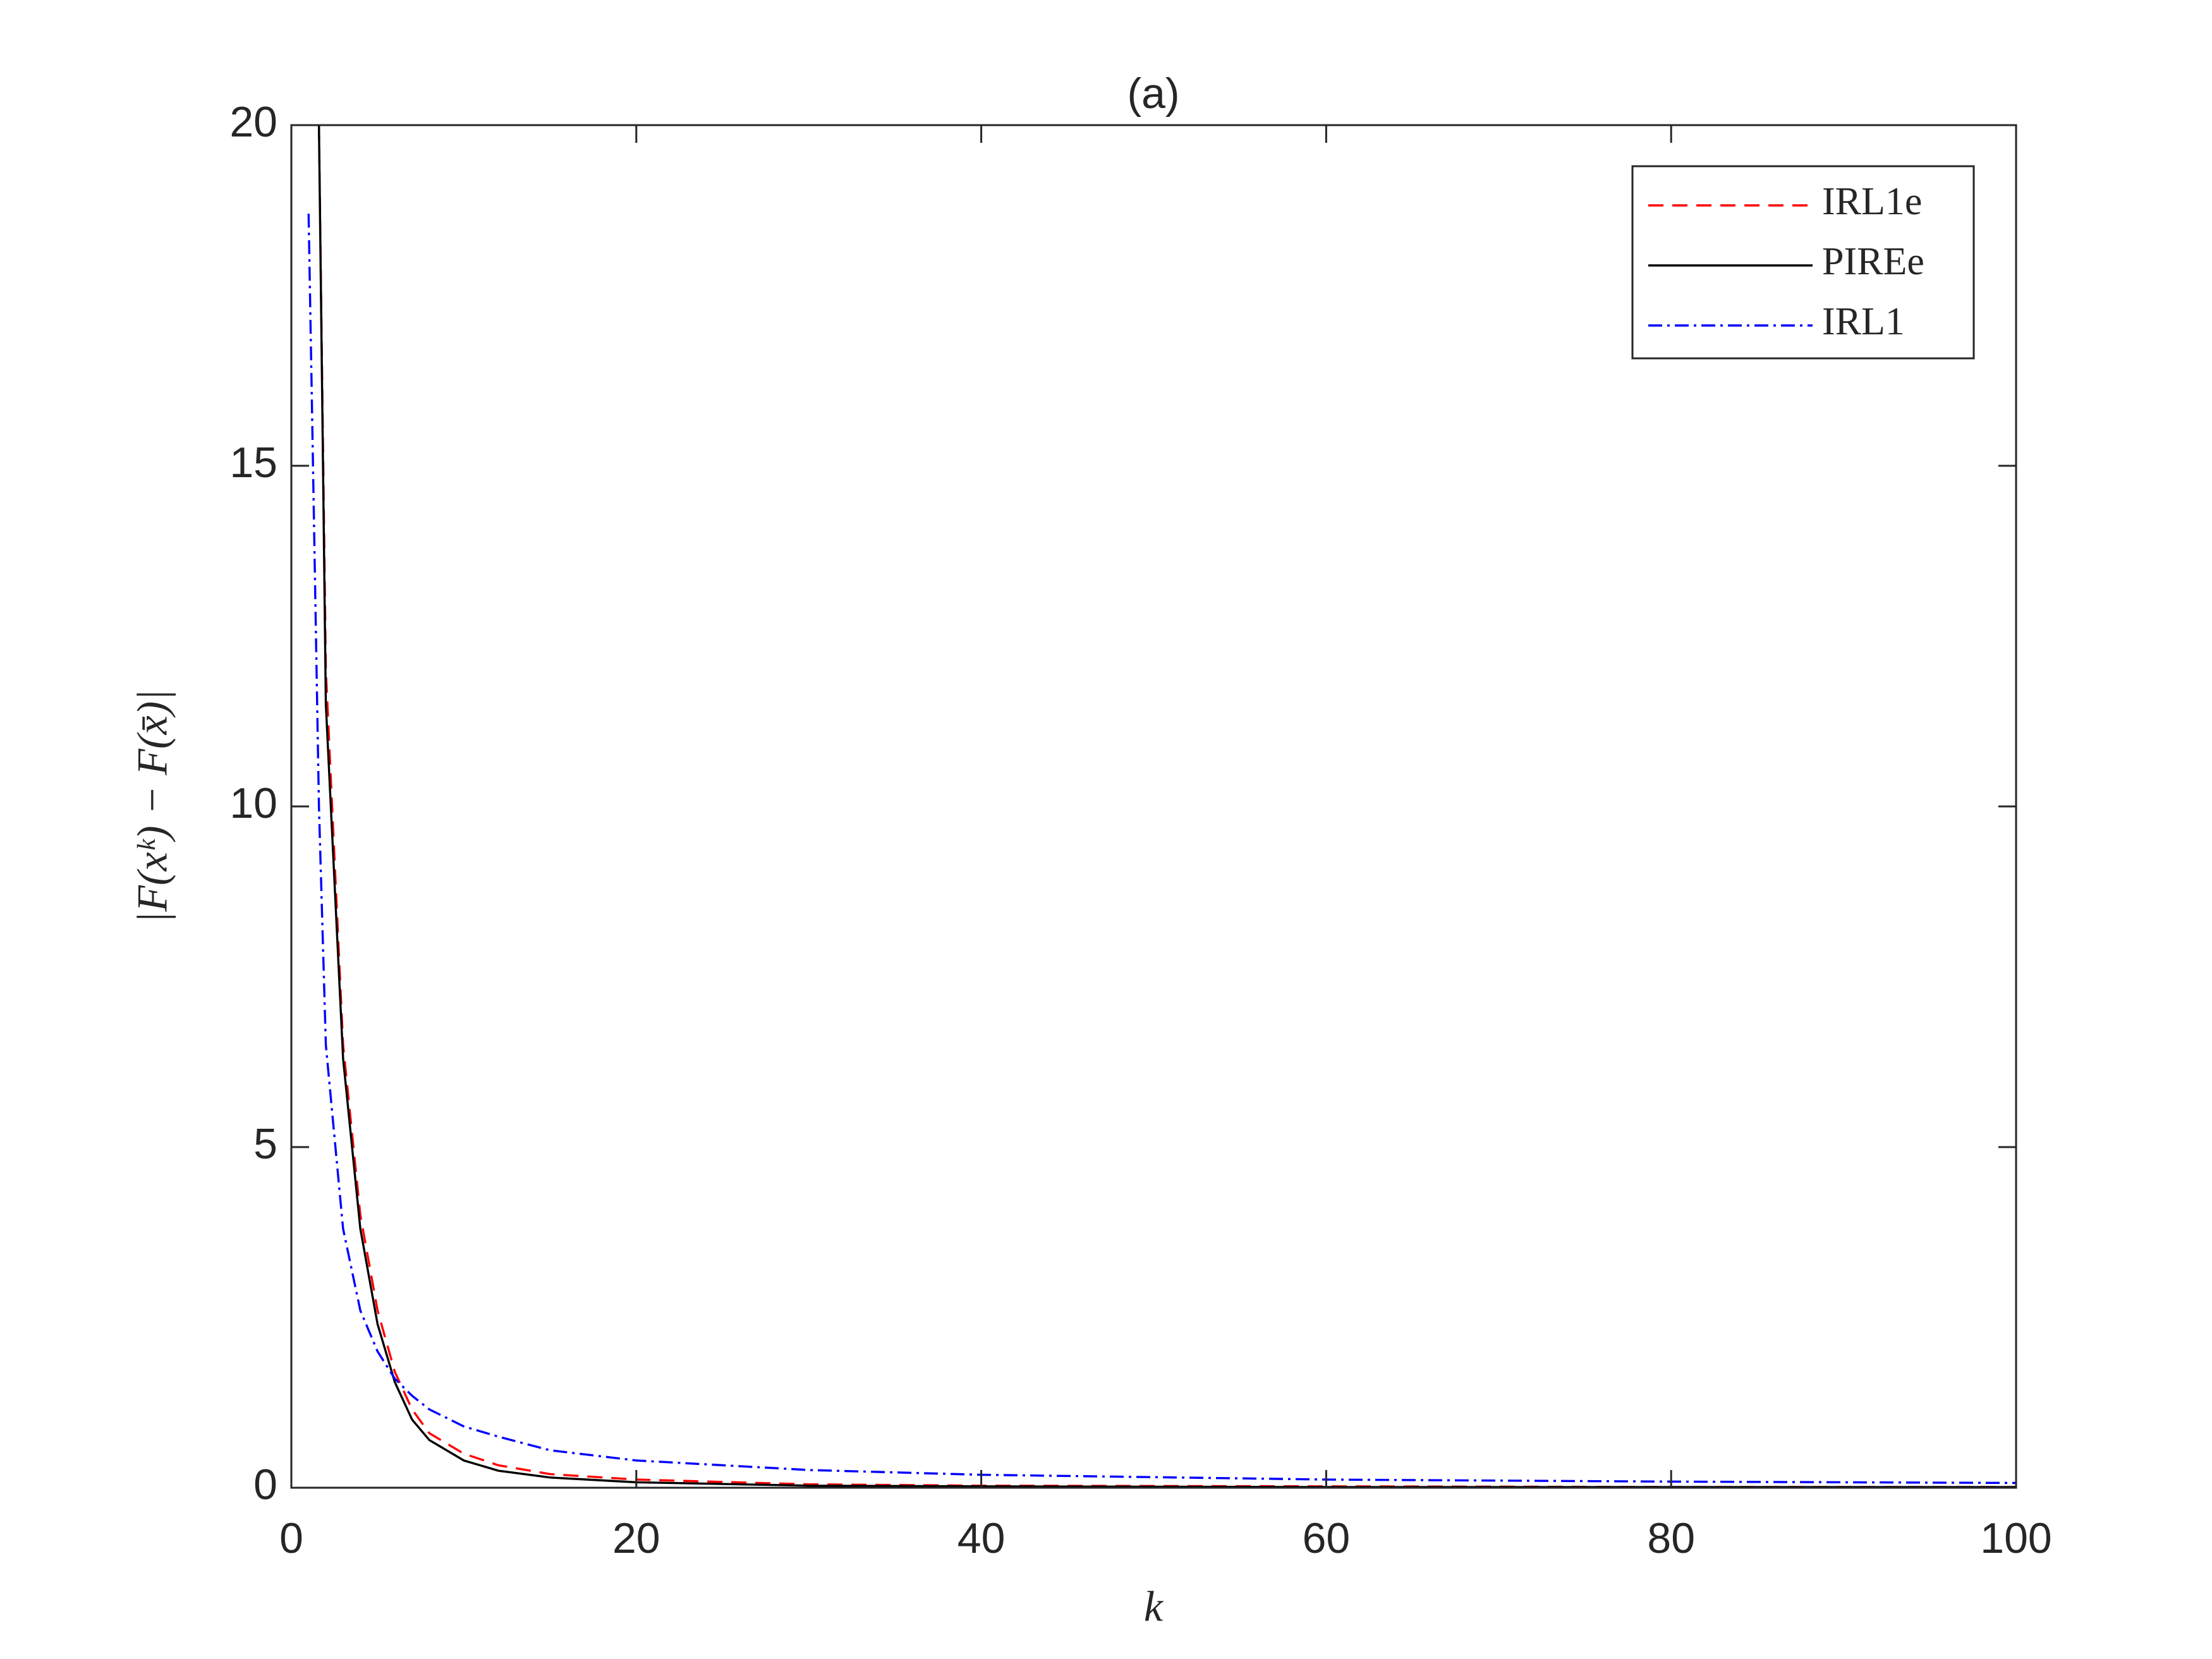 Image resolution: width=2212 pixels, height=1659 pixels. Describe the element at coordinates (291, 1538) in the screenshot. I see `x-tick-label: 0` at that location.